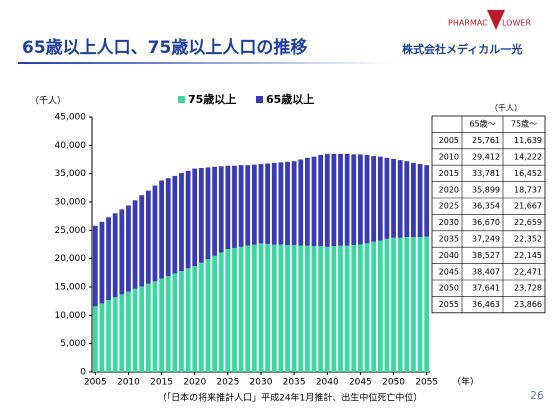  What do you see at coordinates (83, 373) in the screenshot?
I see `y-tick-label: 0` at bounding box center [83, 373].